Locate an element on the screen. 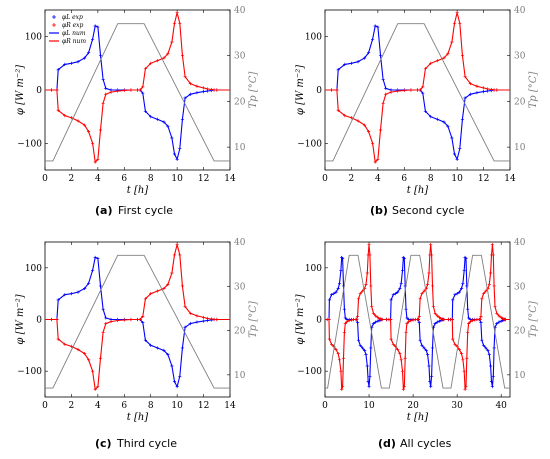 The height and width of the screenshot is (459, 550). caption-c-letter: (c) is located at coordinates (103, 443).